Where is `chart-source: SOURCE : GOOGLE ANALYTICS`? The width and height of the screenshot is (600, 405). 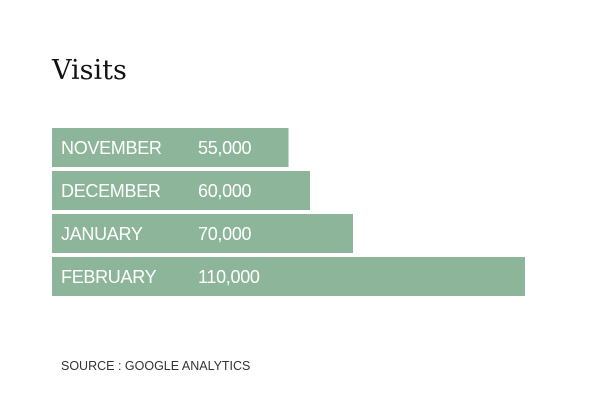 chart-source: SOURCE : GOOGLE ANALYTICS is located at coordinates (155, 366).